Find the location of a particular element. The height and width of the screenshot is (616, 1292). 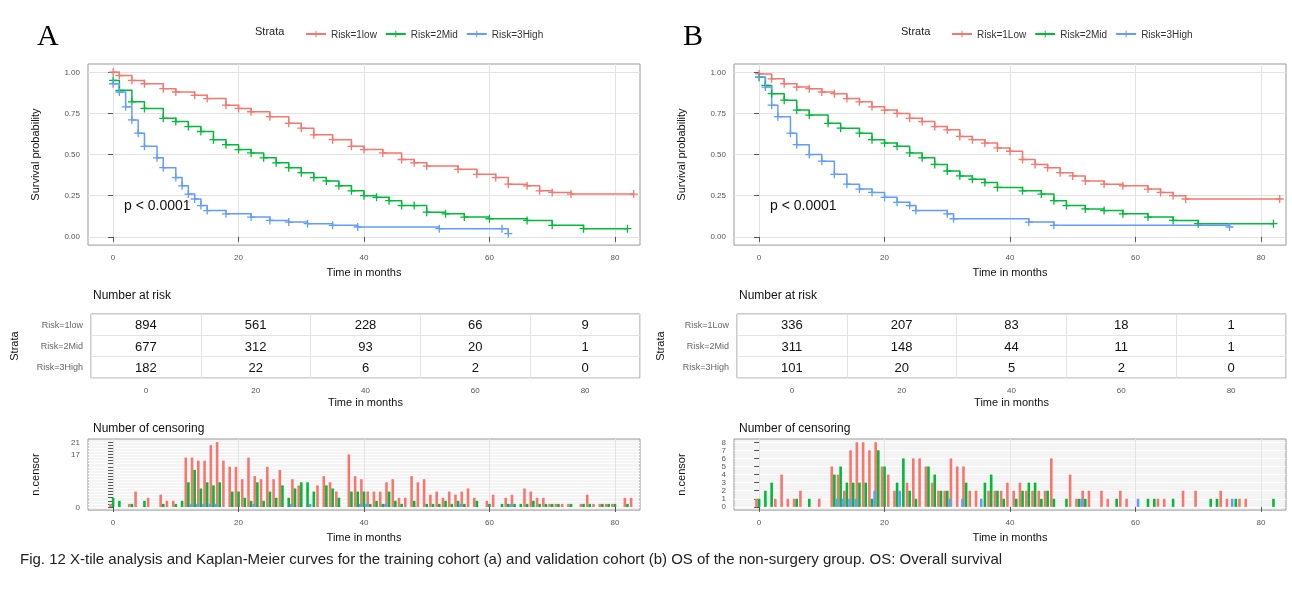

chart-title: A is located at coordinates (48, 34).